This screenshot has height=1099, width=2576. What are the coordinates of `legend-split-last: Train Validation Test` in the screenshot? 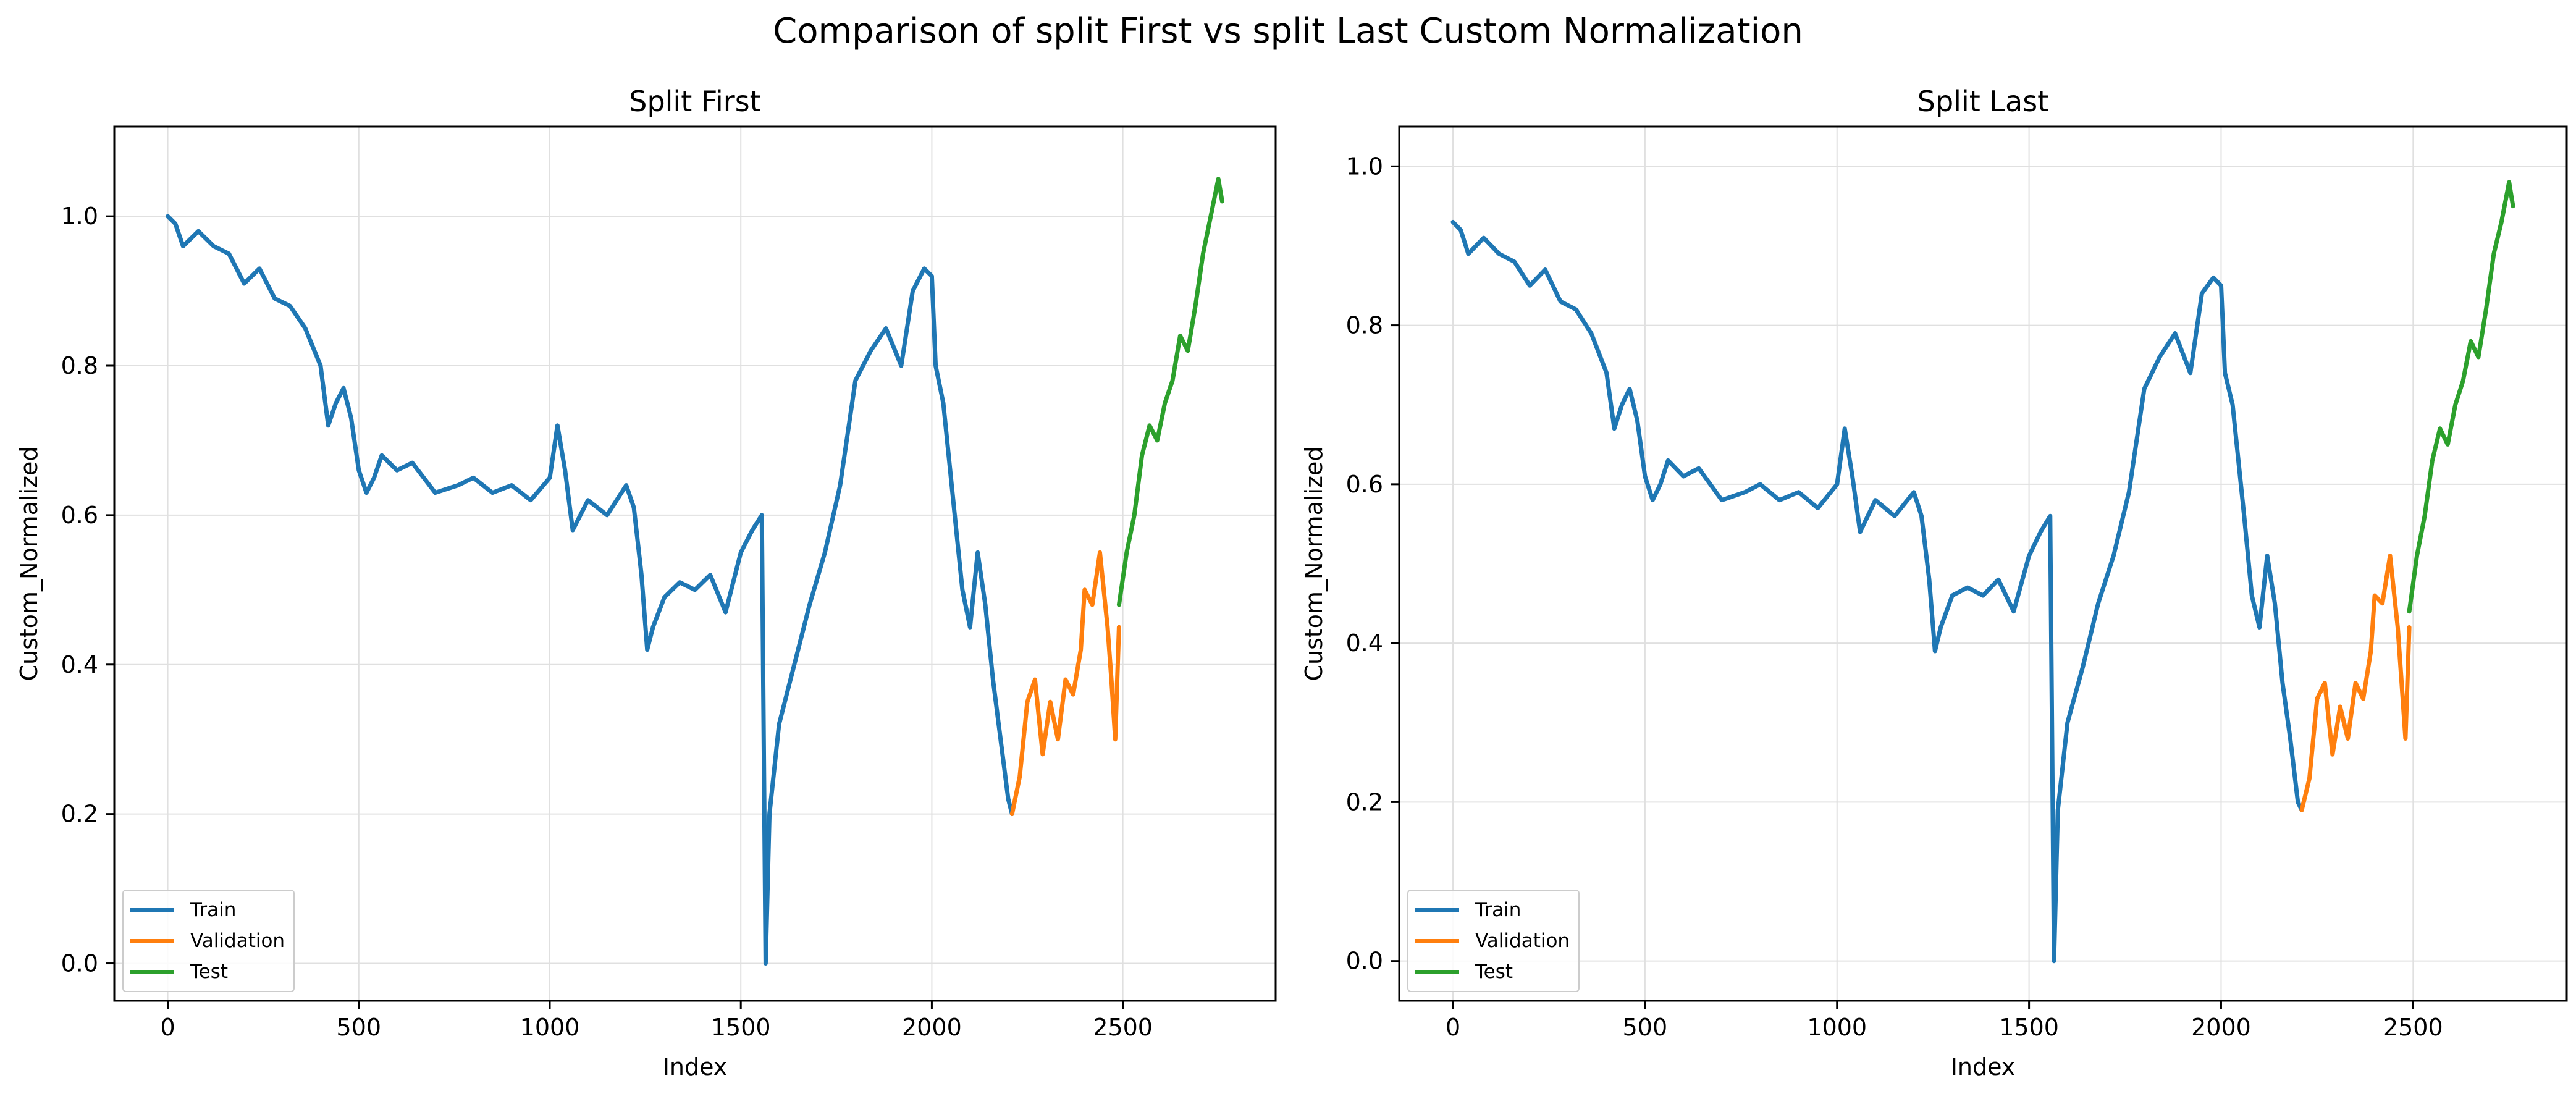 It's located at (1493, 941).